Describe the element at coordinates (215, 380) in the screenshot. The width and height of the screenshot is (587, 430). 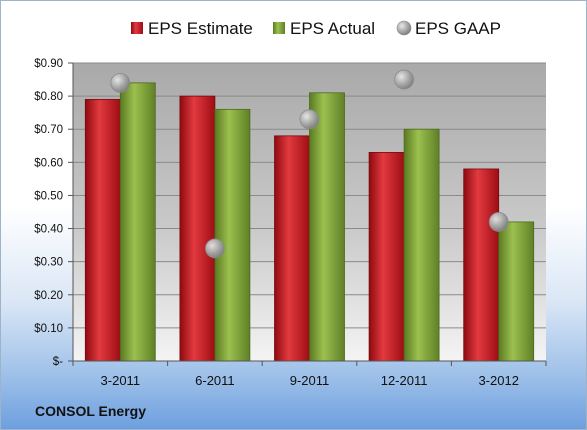
I see `x-tick-label: 6-2011` at that location.